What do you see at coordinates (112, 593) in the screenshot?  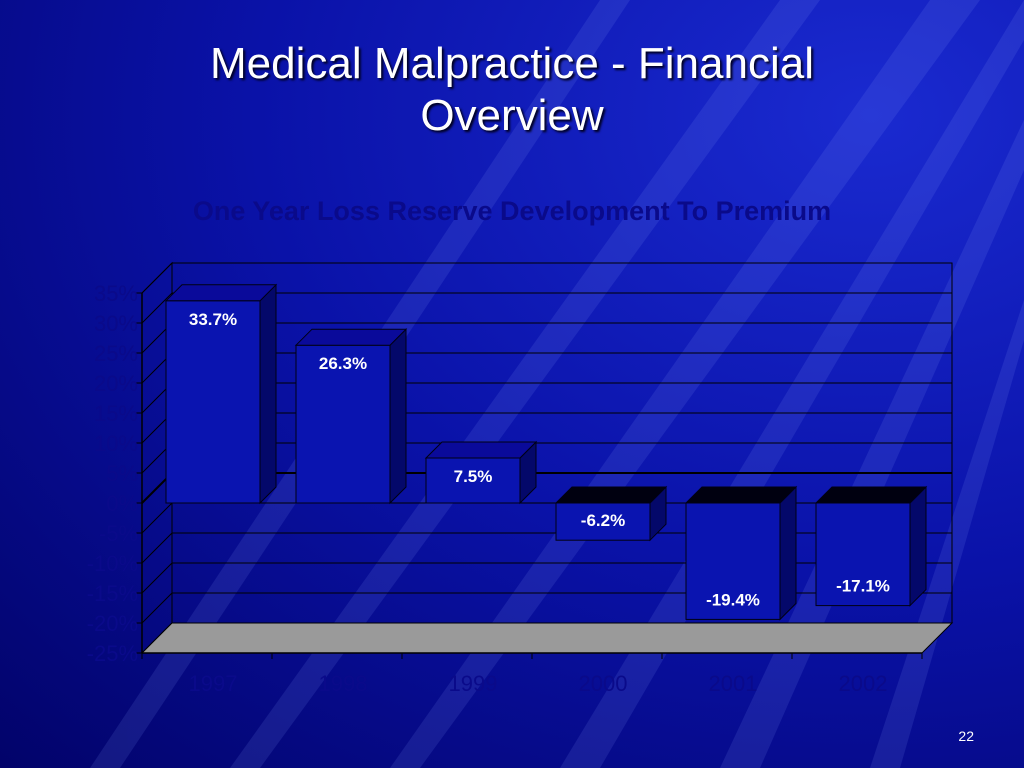 I see `y-tick-label: -15%` at bounding box center [112, 593].